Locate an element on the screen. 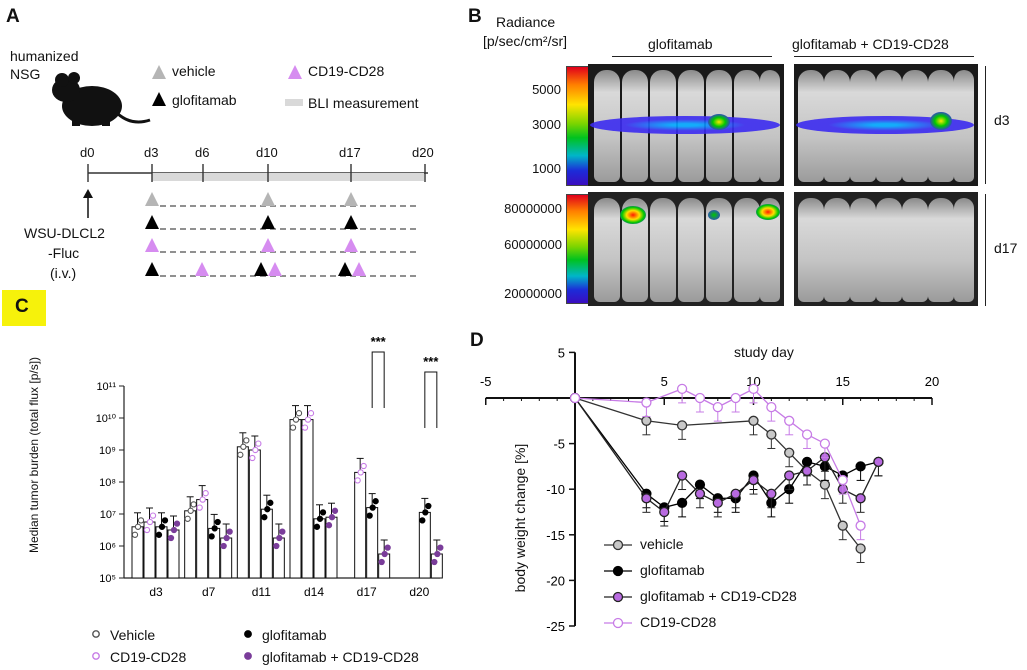 Image resolution: width=1027 pixels, height=670 pixels. d-ytick-label: -20 is located at coordinates (555, 580).